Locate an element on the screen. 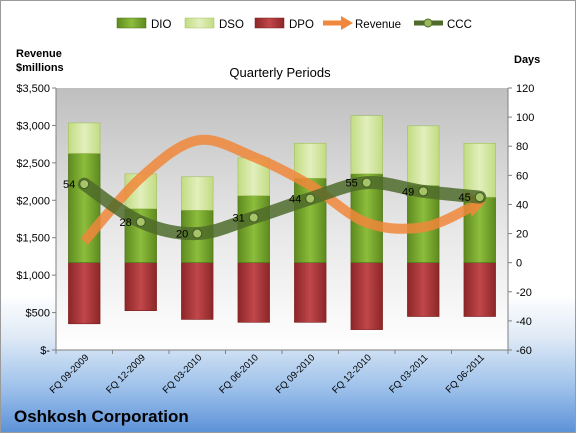 This screenshot has height=433, width=576. legend-item-dso: DSO is located at coordinates (214, 24).